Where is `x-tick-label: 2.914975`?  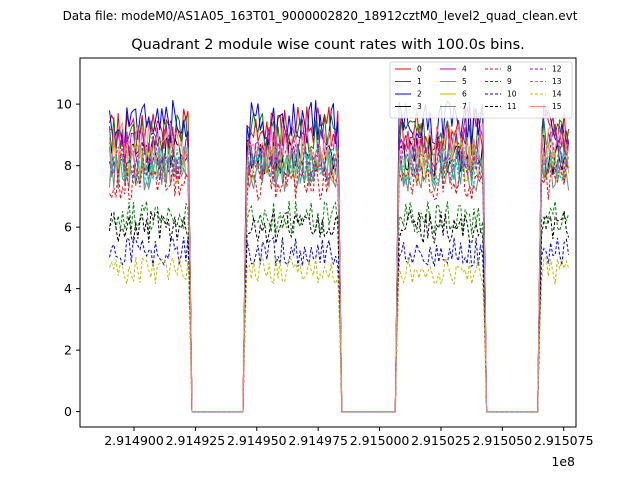
x-tick-label: 2.914975 is located at coordinates (318, 440).